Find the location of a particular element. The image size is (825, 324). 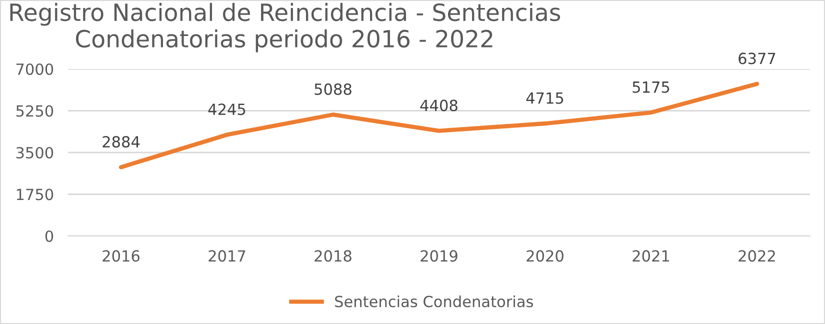

x-tick-label: 2018 is located at coordinates (333, 256).